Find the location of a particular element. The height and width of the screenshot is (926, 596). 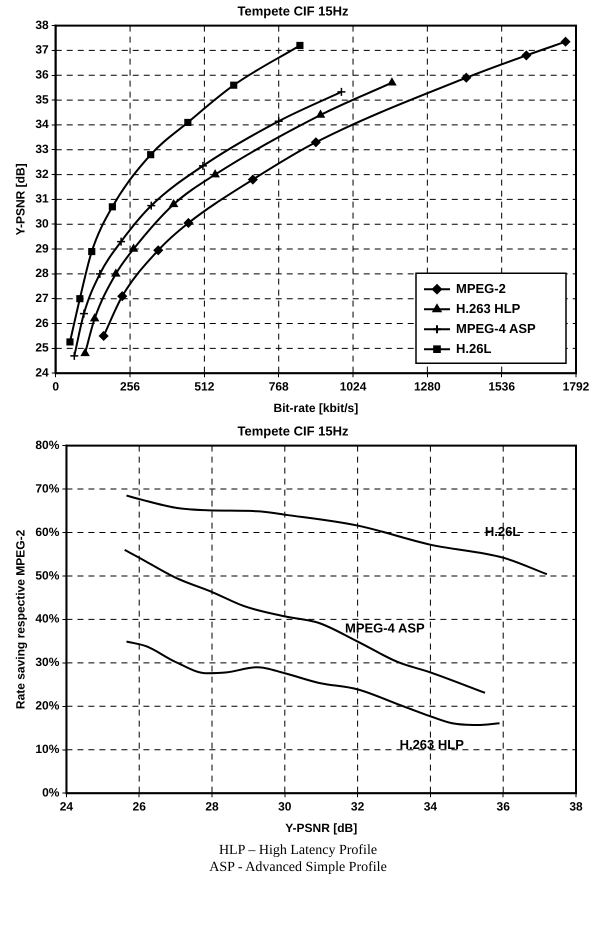

y-tick-label: 32 is located at coordinates (42, 173).